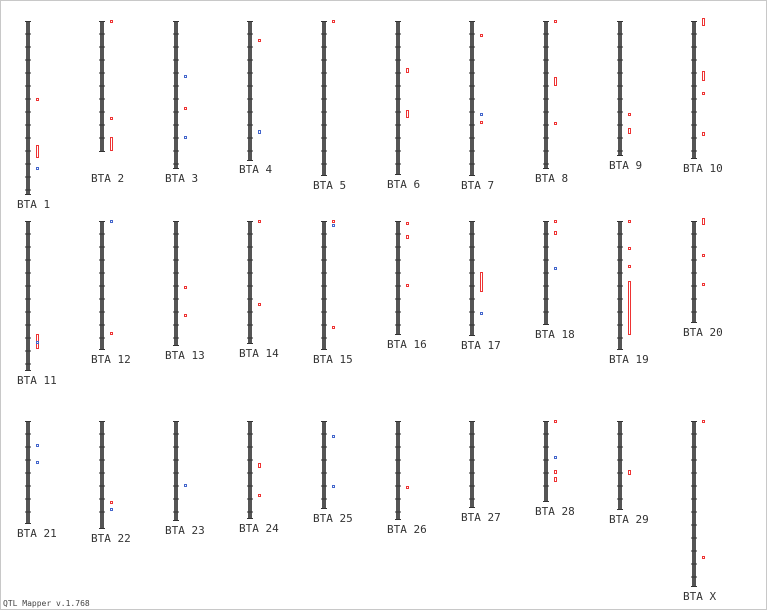  Describe the element at coordinates (481, 345) in the screenshot. I see `chromosome-label: BTA 17` at that location.